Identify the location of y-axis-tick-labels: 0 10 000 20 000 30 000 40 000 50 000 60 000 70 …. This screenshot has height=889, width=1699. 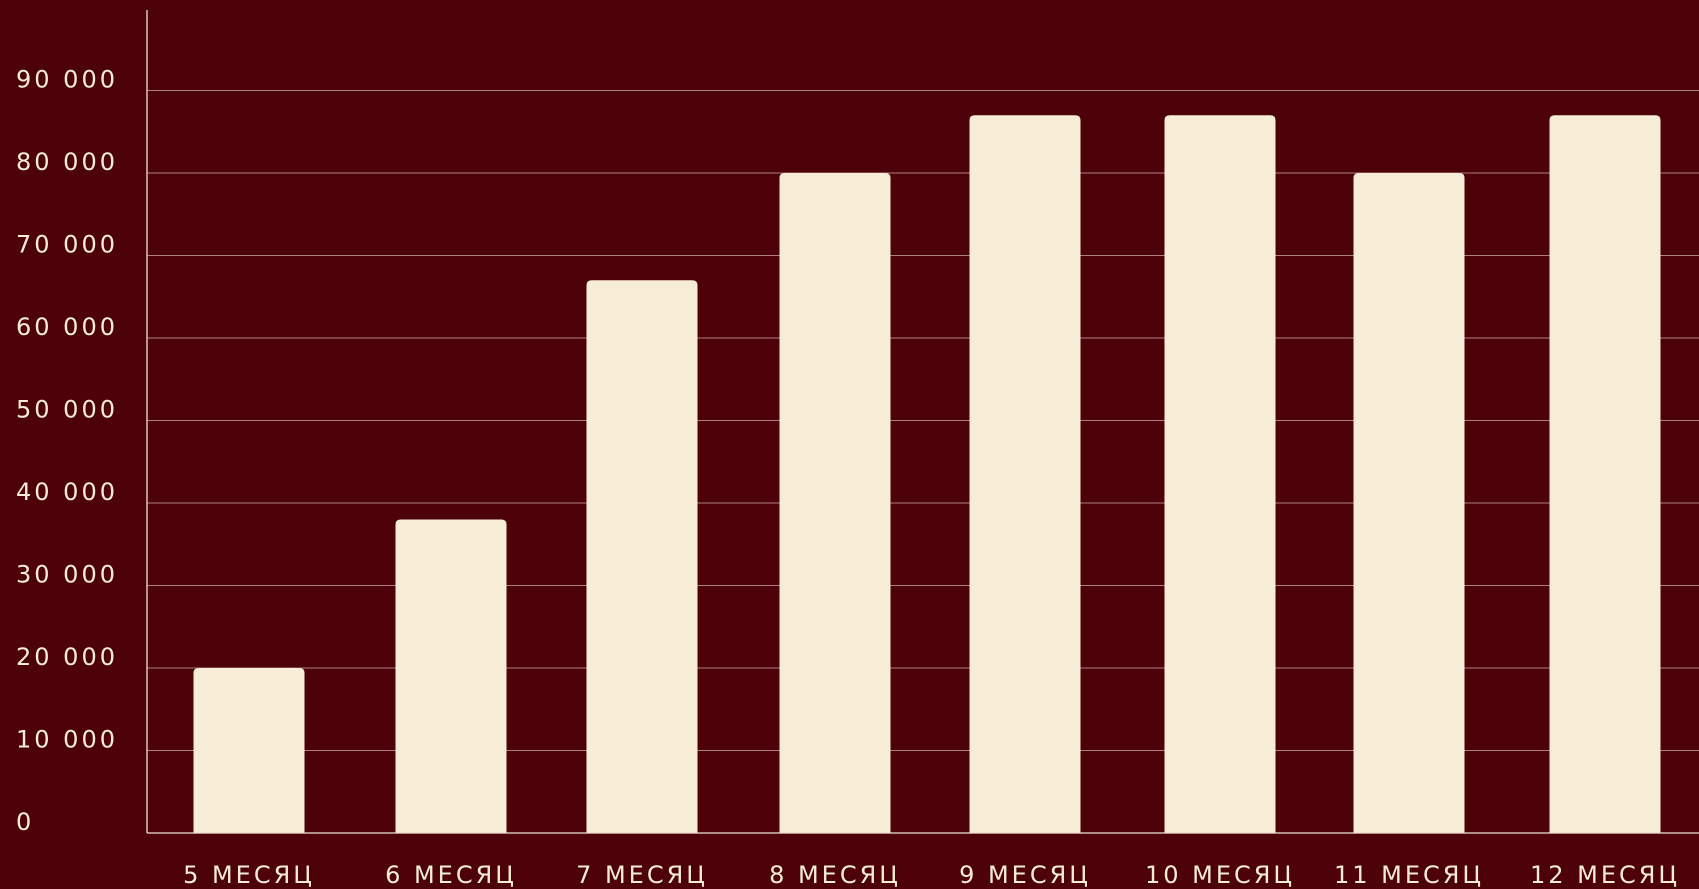
(67, 451).